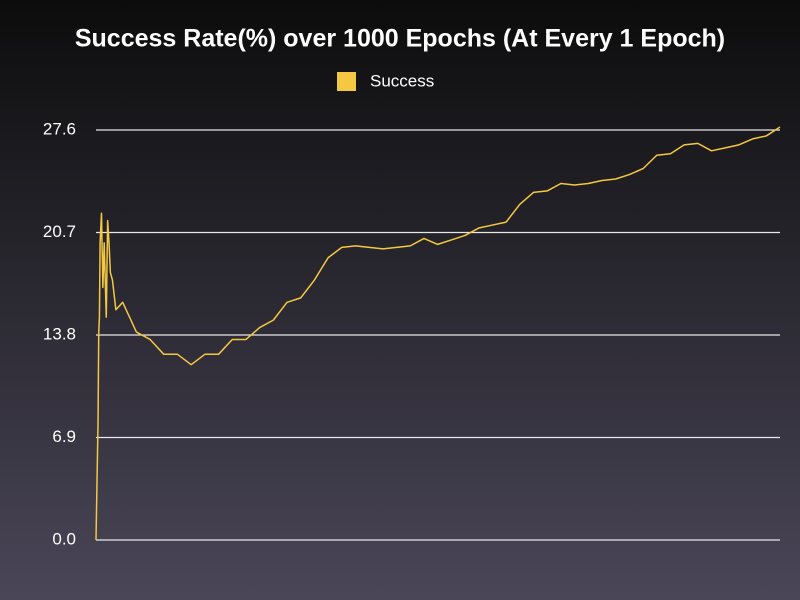 The width and height of the screenshot is (800, 600). Describe the element at coordinates (64, 538) in the screenshot. I see `y-tick-label: 0.0` at that location.